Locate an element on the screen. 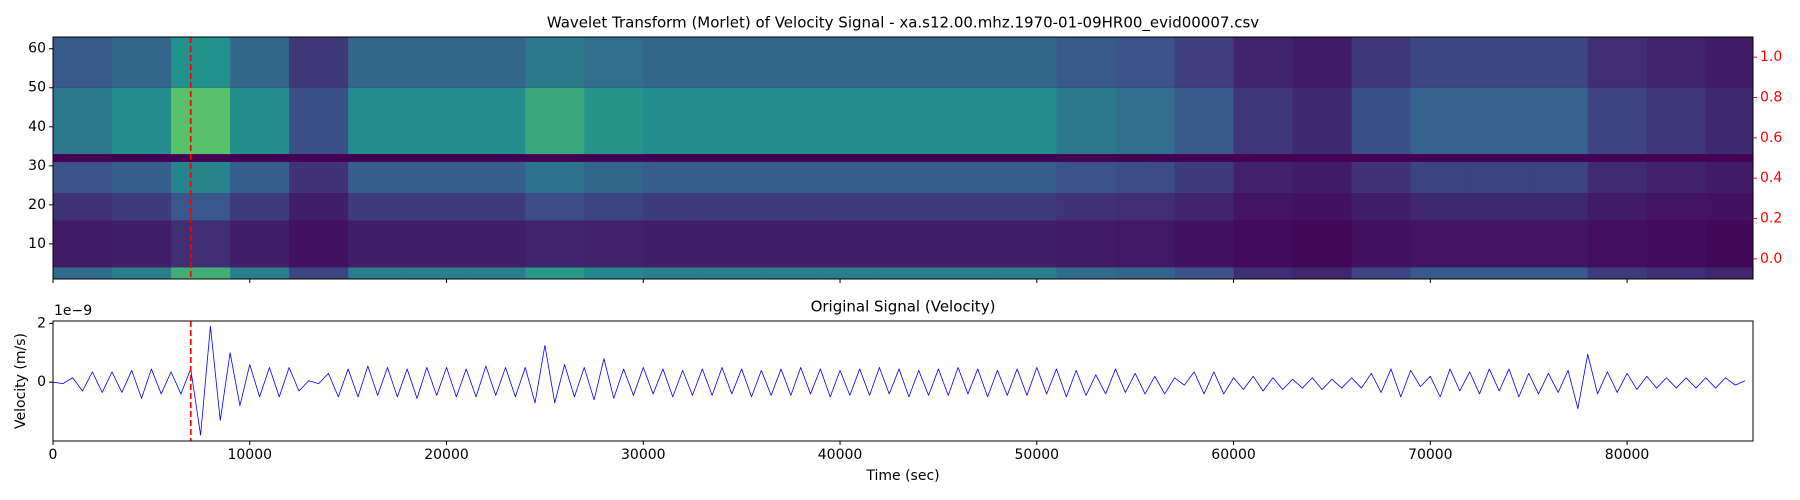 The height and width of the screenshot is (500, 1800). y2-tick-label: 0.2 is located at coordinates (1771, 219).